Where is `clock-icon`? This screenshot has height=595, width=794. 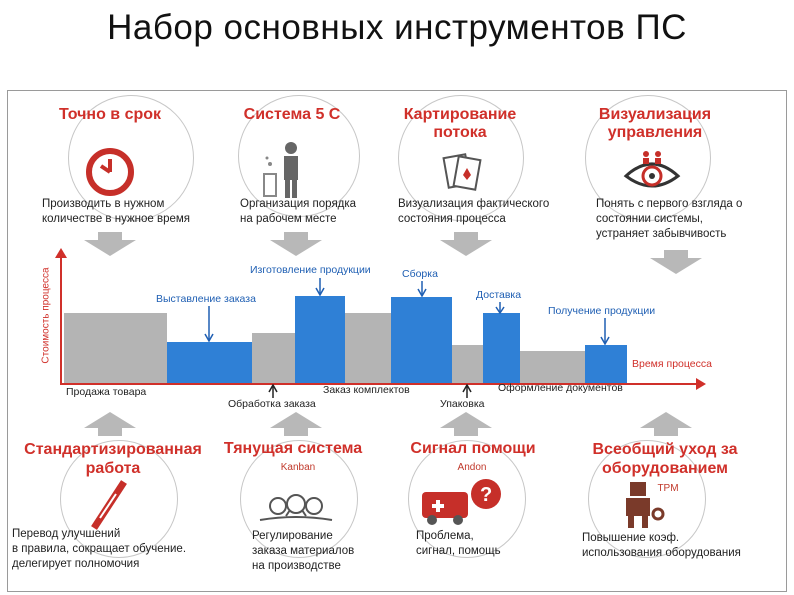
clock-icon is located at coordinates (110, 172).